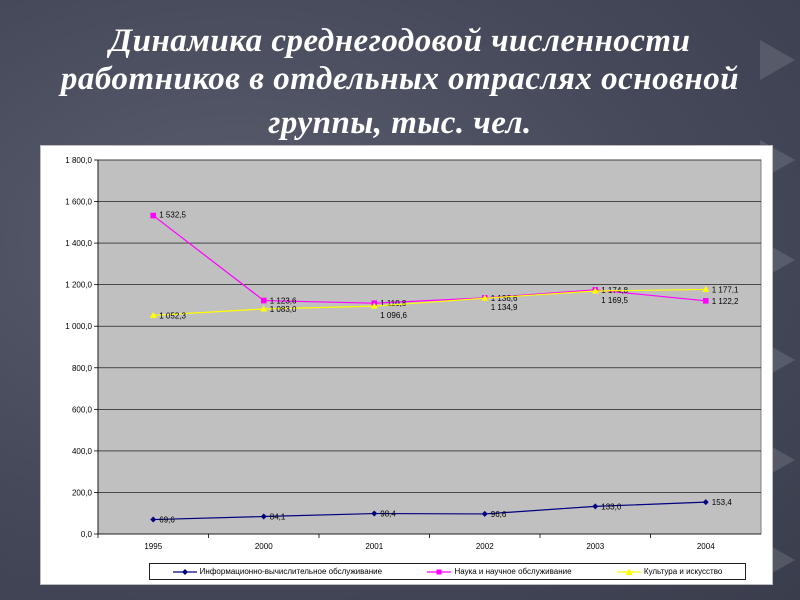 The width and height of the screenshot is (800, 600). What do you see at coordinates (400, 41) in the screenshot?
I see `title-line-1: Динамика среднегодовой численности` at bounding box center [400, 41].